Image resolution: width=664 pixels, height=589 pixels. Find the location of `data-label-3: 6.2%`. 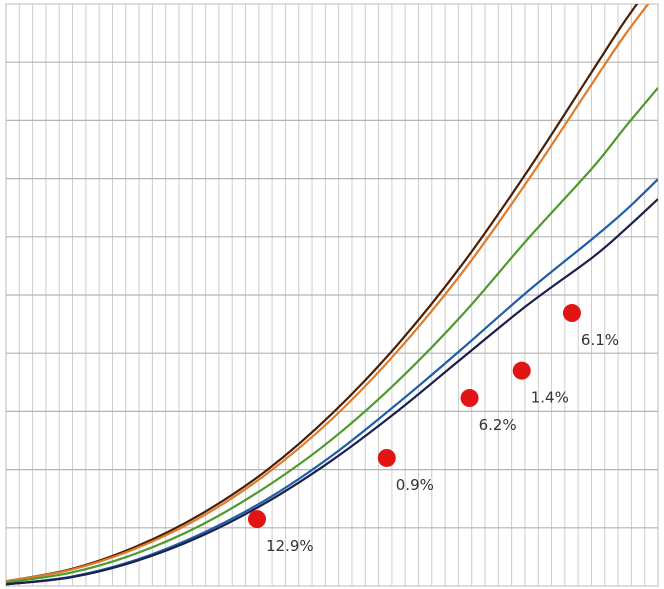

data-label-3: 6.2% is located at coordinates (498, 425).